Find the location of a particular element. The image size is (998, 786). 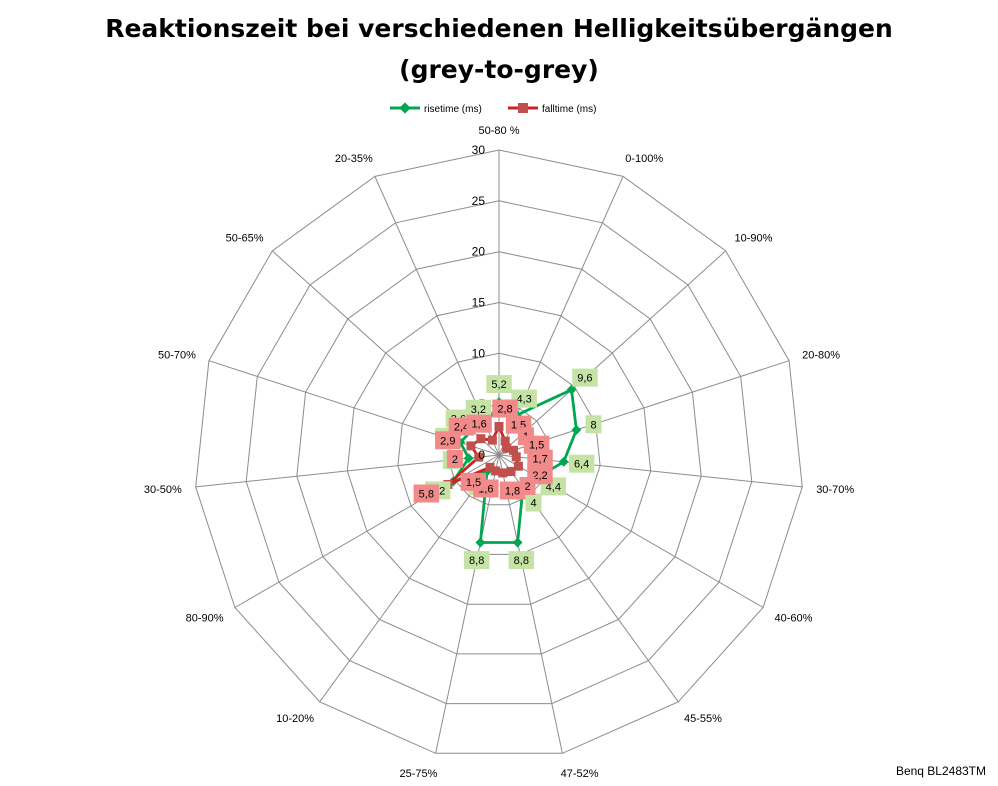

category-label-5: 40-60% is located at coordinates (794, 619).